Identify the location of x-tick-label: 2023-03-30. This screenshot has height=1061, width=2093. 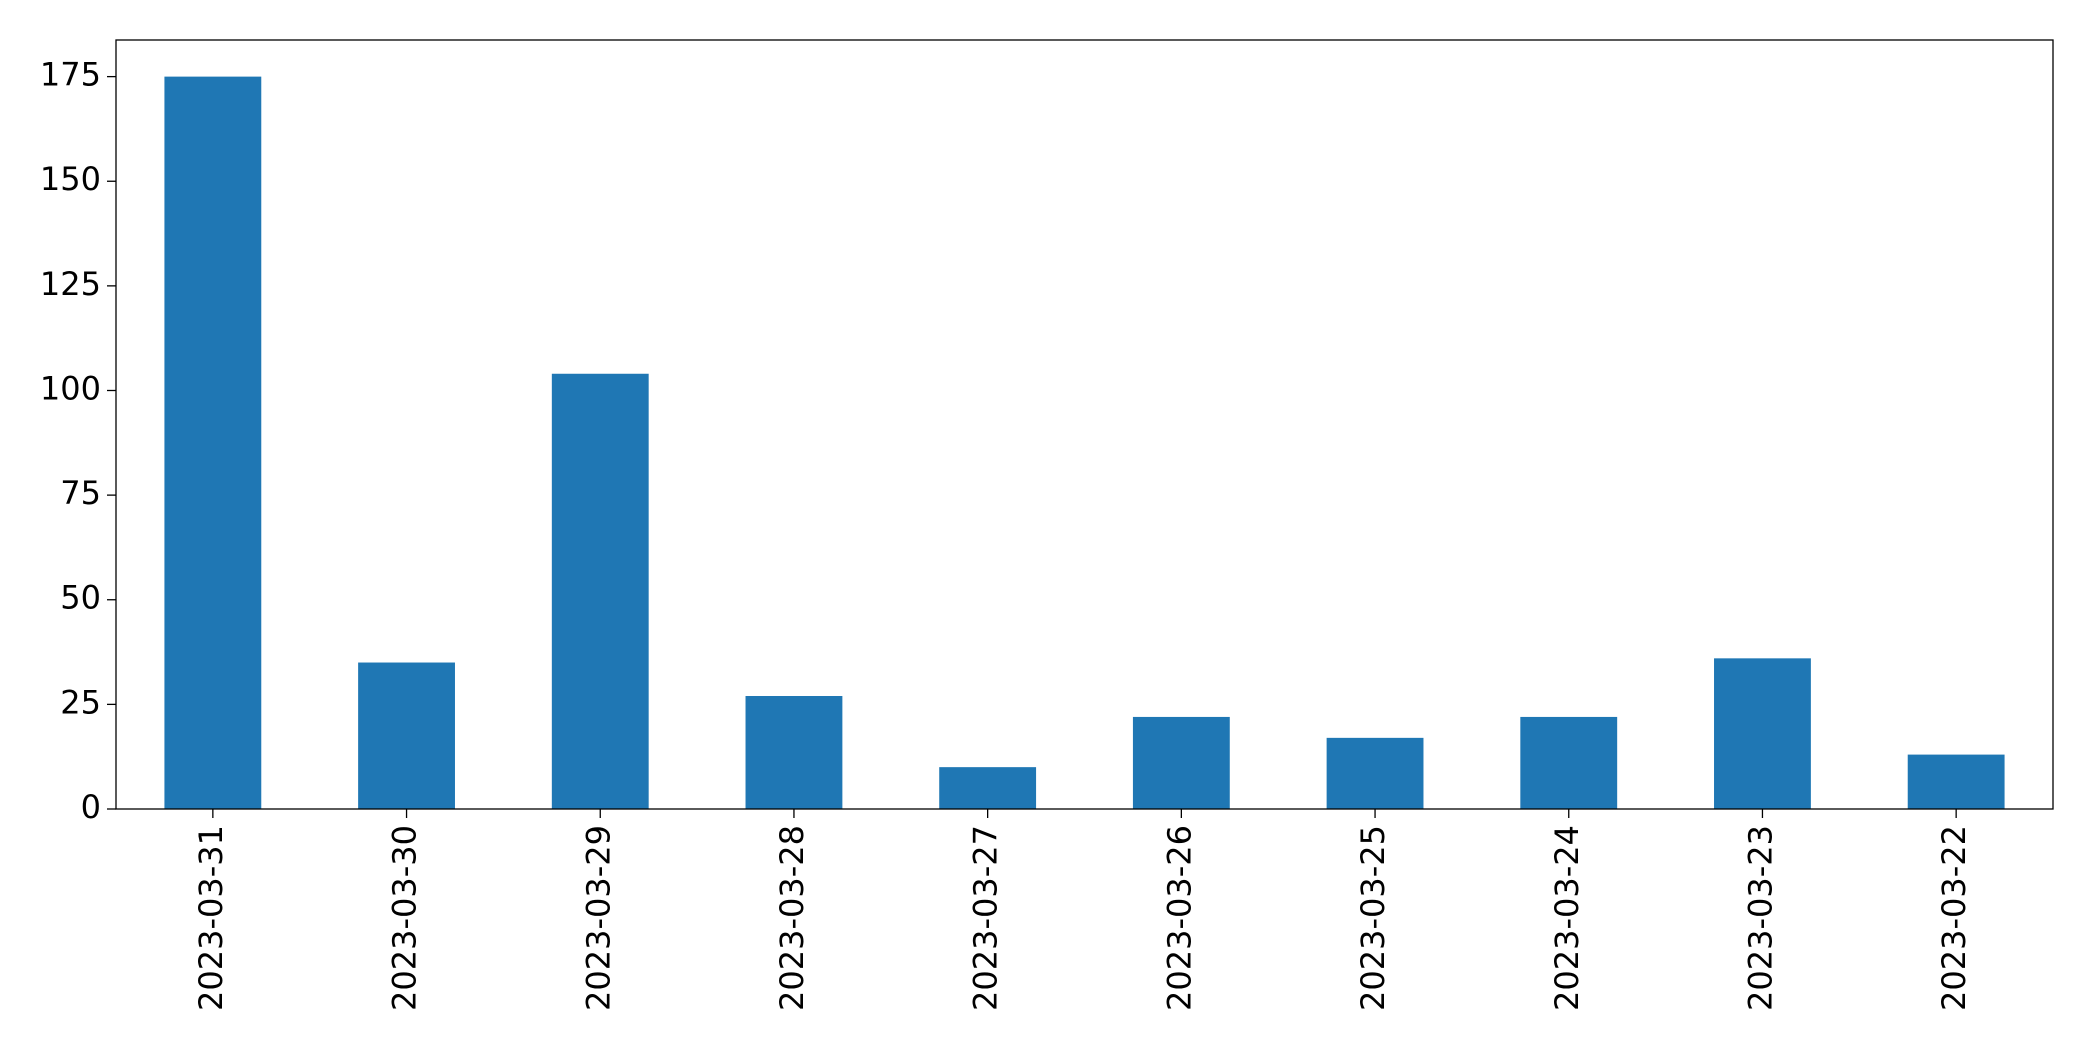
(405, 918).